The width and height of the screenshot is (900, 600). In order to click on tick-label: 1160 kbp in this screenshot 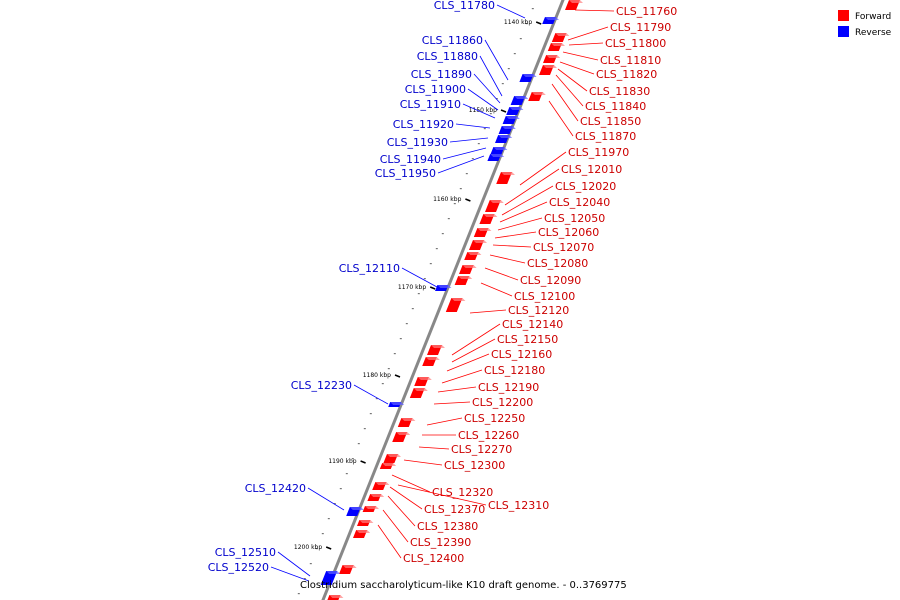, I will do `click(447, 199)`.